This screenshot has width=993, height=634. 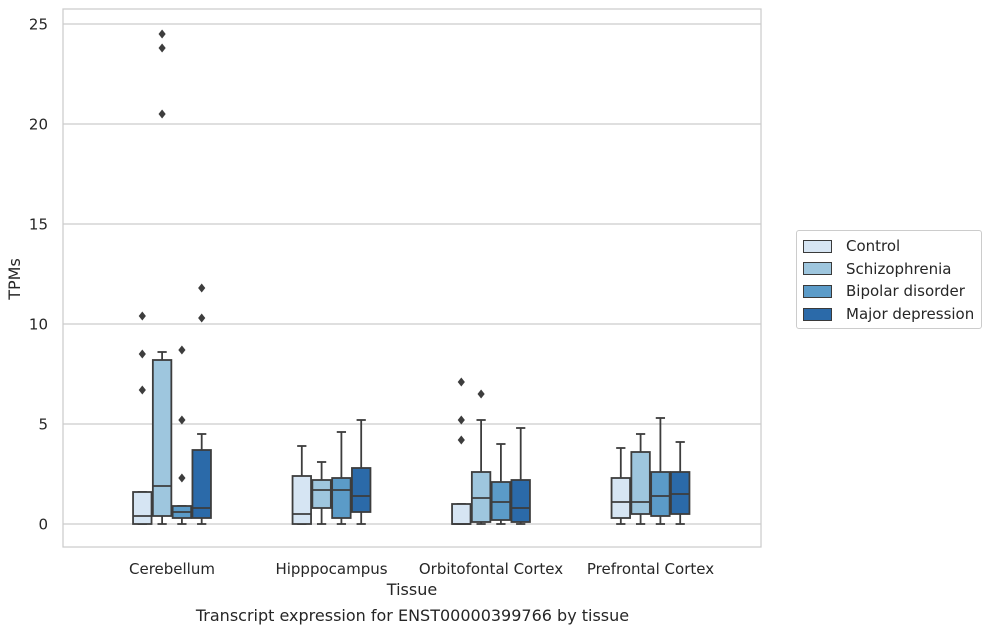 I want to click on legend-item: Bipolar disorder, so click(x=889, y=291).